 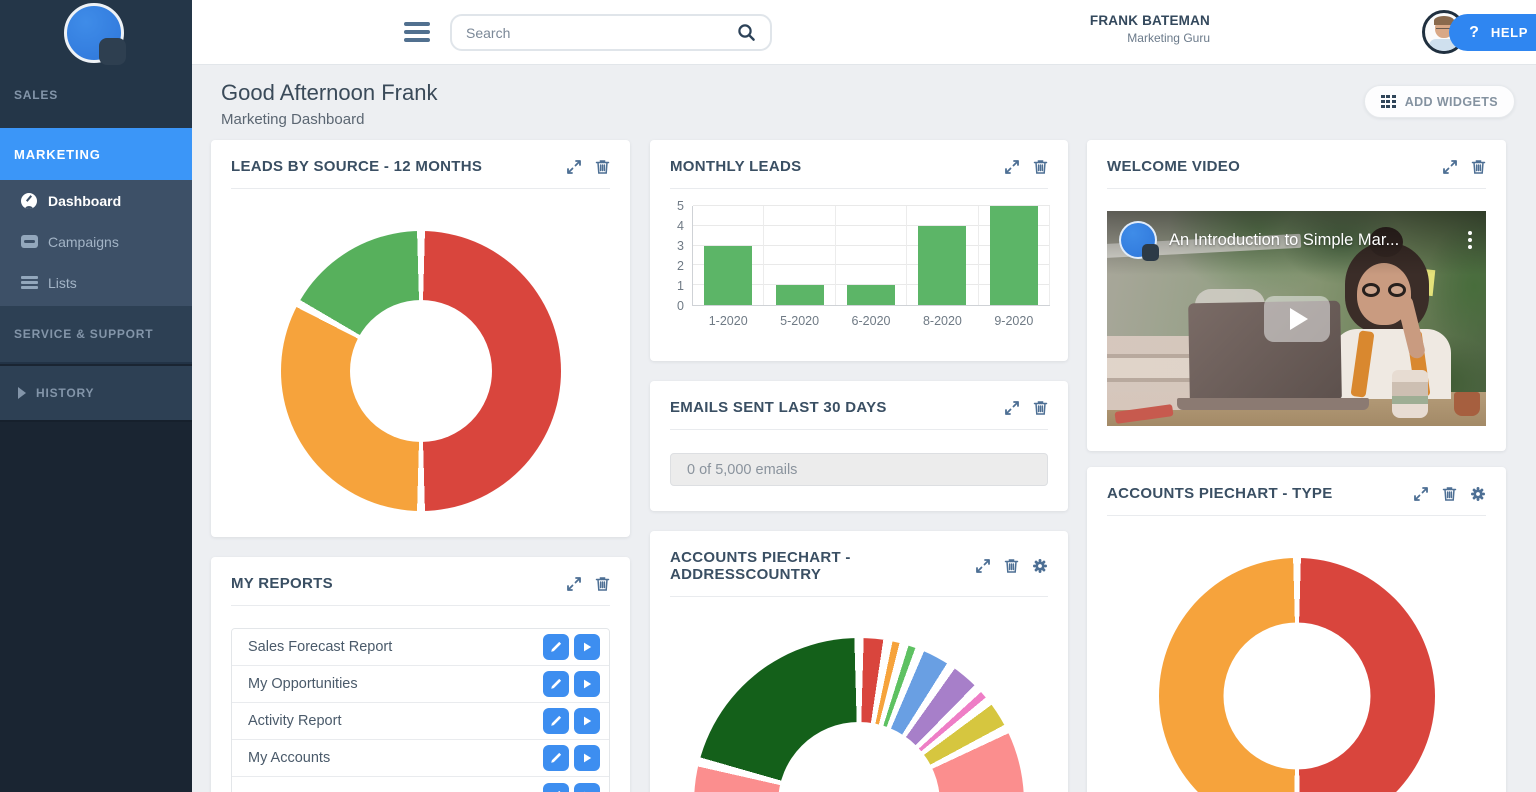 What do you see at coordinates (1386, 242) in the screenshot?
I see `video-scene-person-bun` at bounding box center [1386, 242].